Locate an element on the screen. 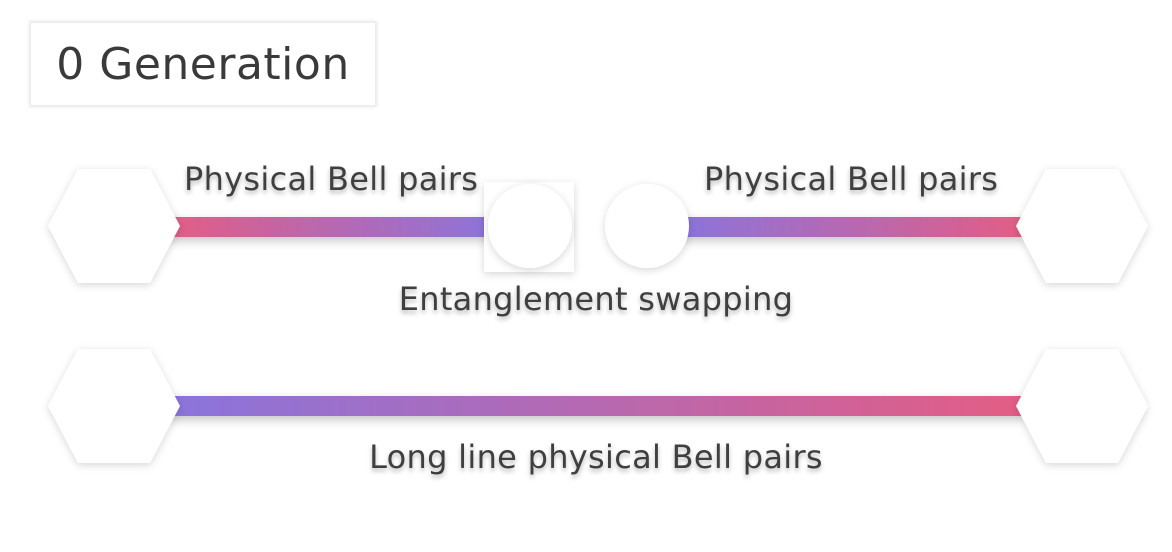  generation-box: 0 Generation is located at coordinates (203, 64).